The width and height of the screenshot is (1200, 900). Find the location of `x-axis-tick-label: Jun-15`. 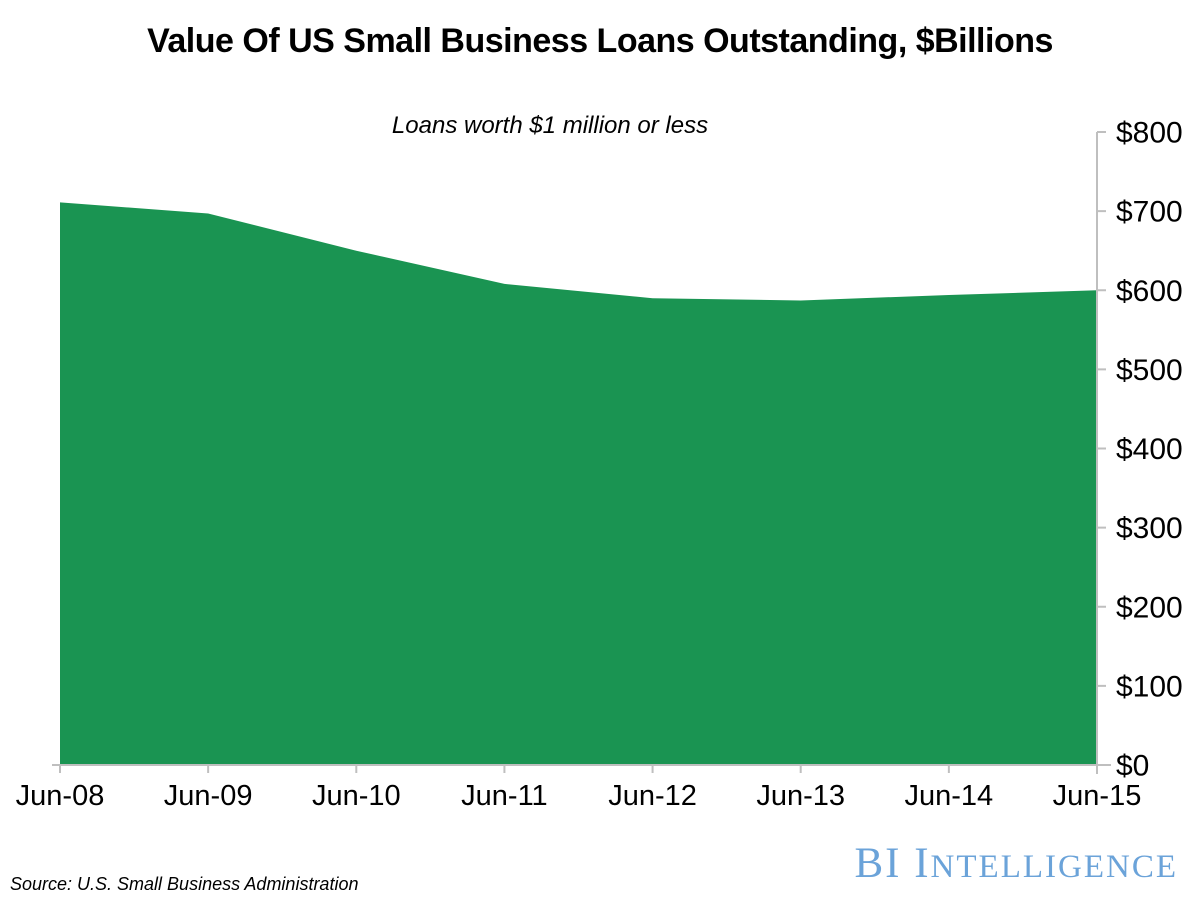

x-axis-tick-label: Jun-15 is located at coordinates (1097, 796).